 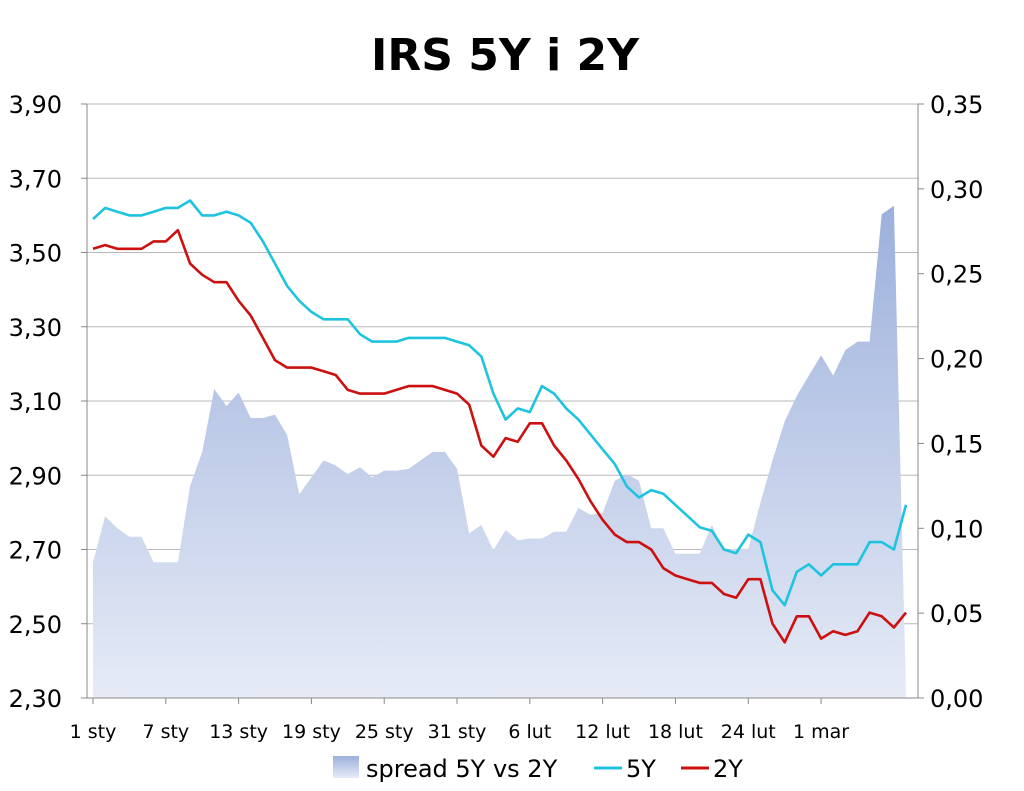 What do you see at coordinates (457, 732) in the screenshot?
I see `x-tick-label: 31 sty` at bounding box center [457, 732].